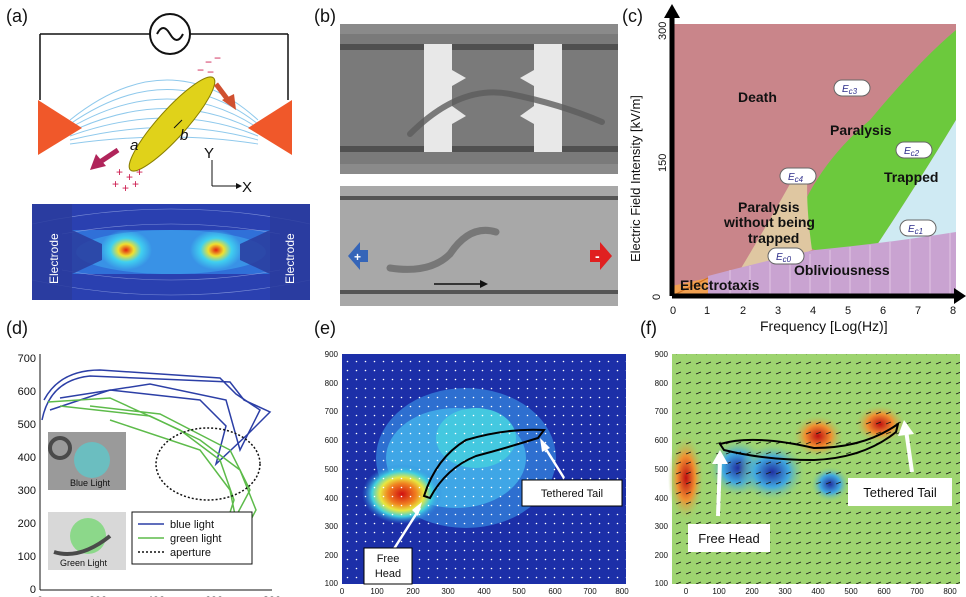  I want to click on c-xtick-8: 8, so click(953, 311).